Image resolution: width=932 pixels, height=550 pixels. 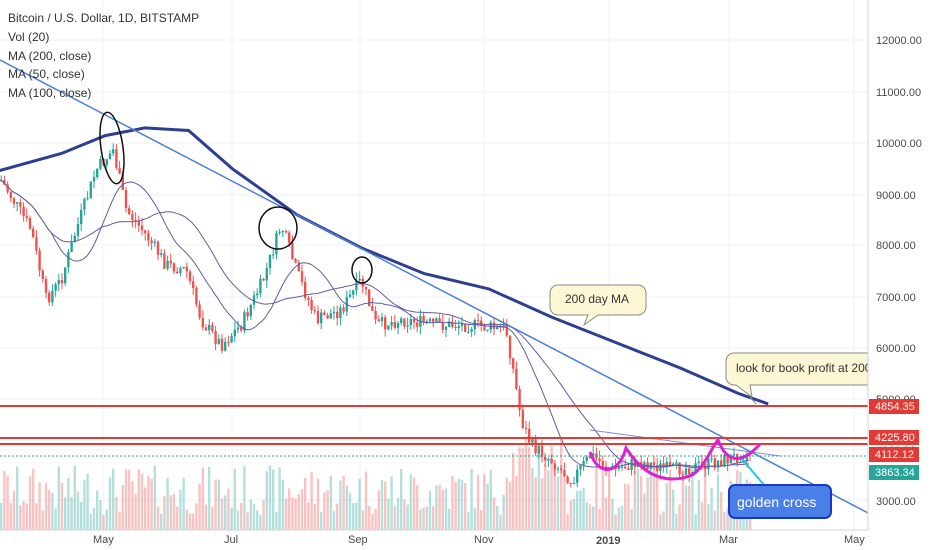 What do you see at coordinates (231, 540) in the screenshot?
I see `x-tick-label: Jul` at bounding box center [231, 540].